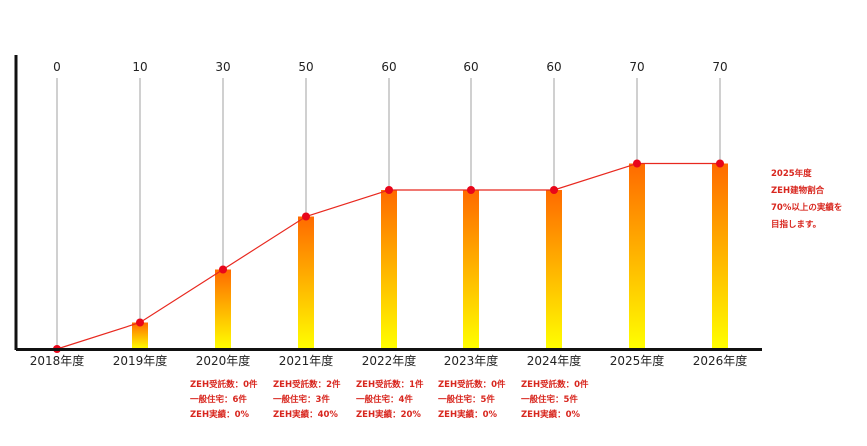 This screenshot has width=867, height=446. I want to click on tick-label: 2018年度, so click(57, 360).